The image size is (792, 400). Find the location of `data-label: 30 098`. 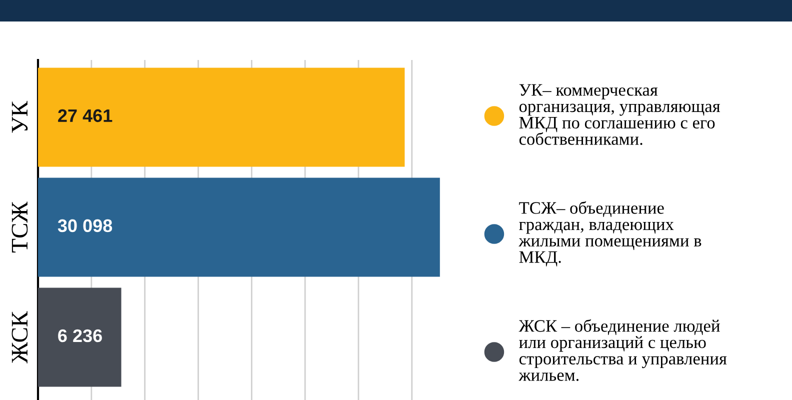

data-label: 30 098 is located at coordinates (85, 225).